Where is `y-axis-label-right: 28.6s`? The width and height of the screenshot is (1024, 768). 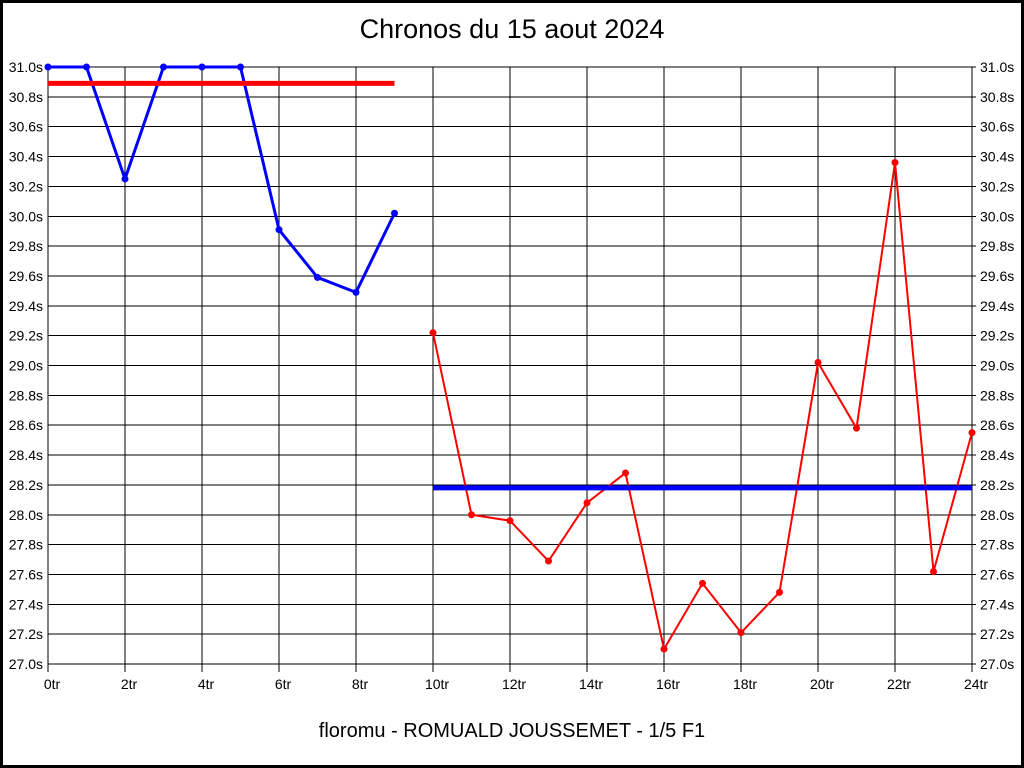 y-axis-label-right: 28.6s is located at coordinates (997, 425).